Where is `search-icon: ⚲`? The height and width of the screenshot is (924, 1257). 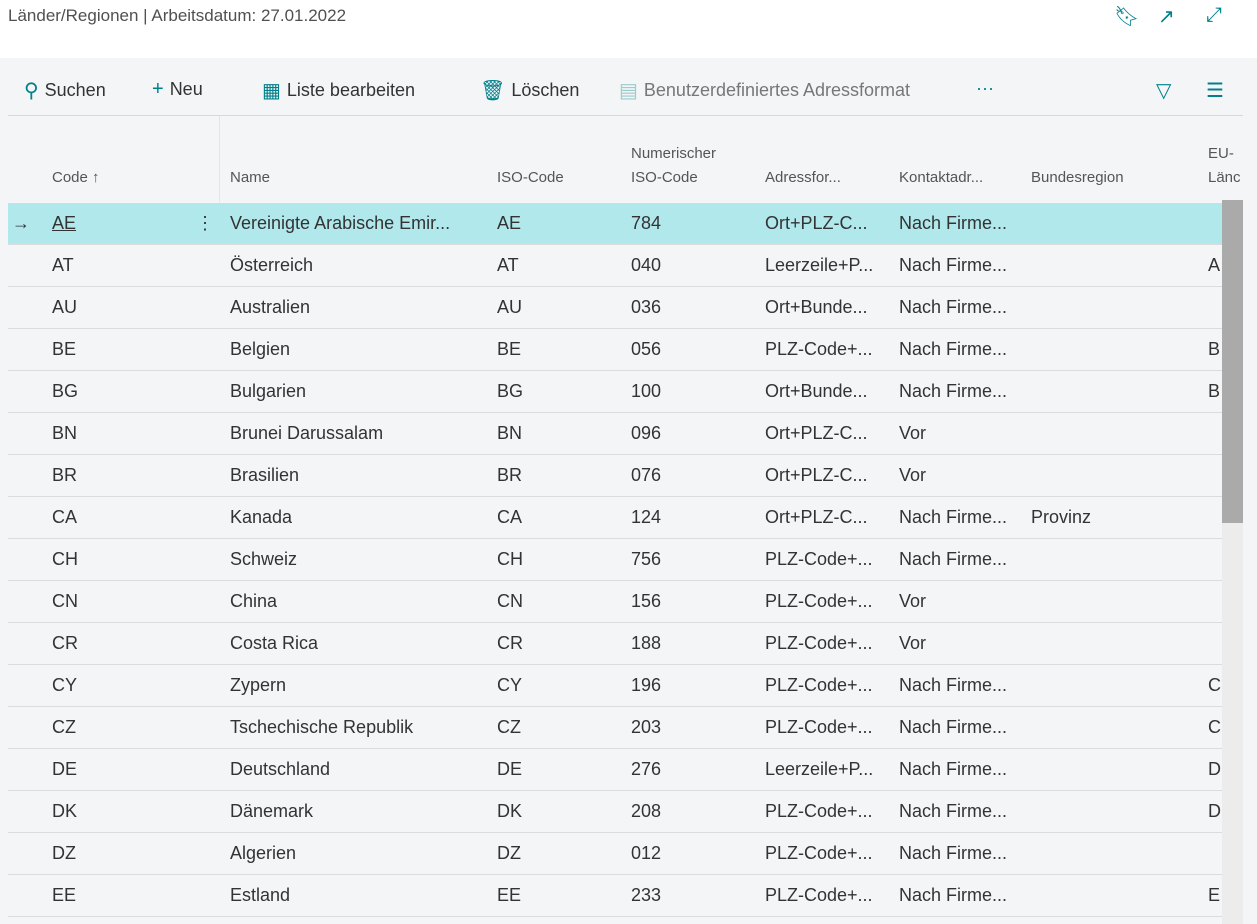 search-icon: ⚲ is located at coordinates (31, 91).